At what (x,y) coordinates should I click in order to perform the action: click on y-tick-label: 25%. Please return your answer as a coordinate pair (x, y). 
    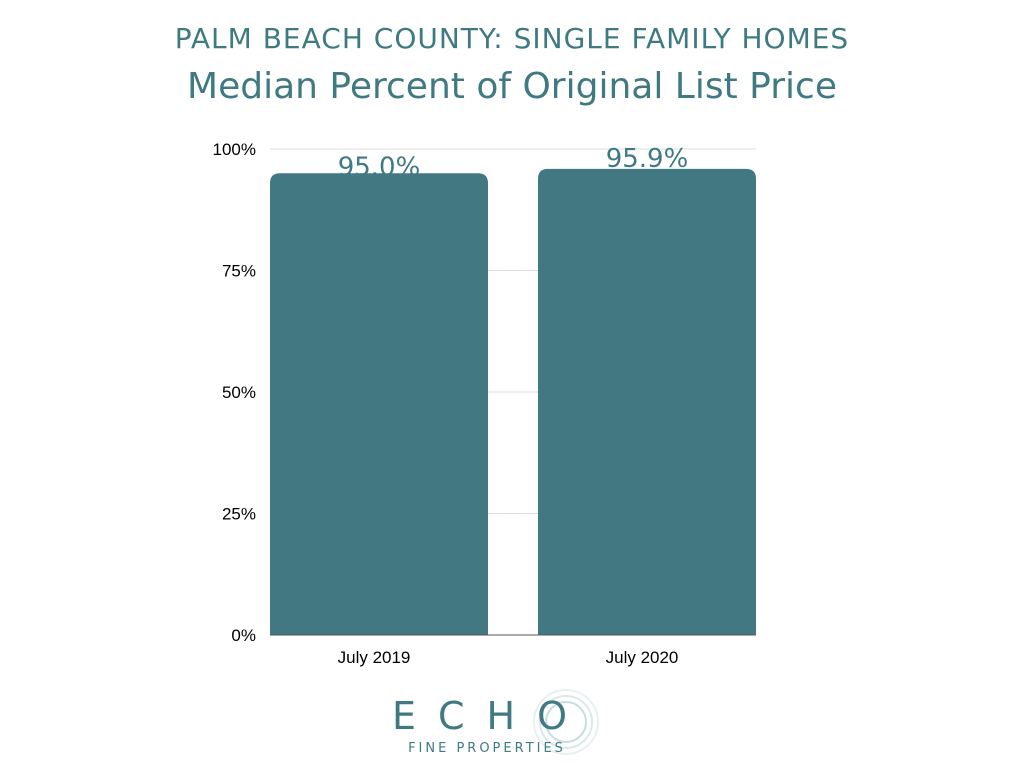
    Looking at the image, I should click on (239, 514).